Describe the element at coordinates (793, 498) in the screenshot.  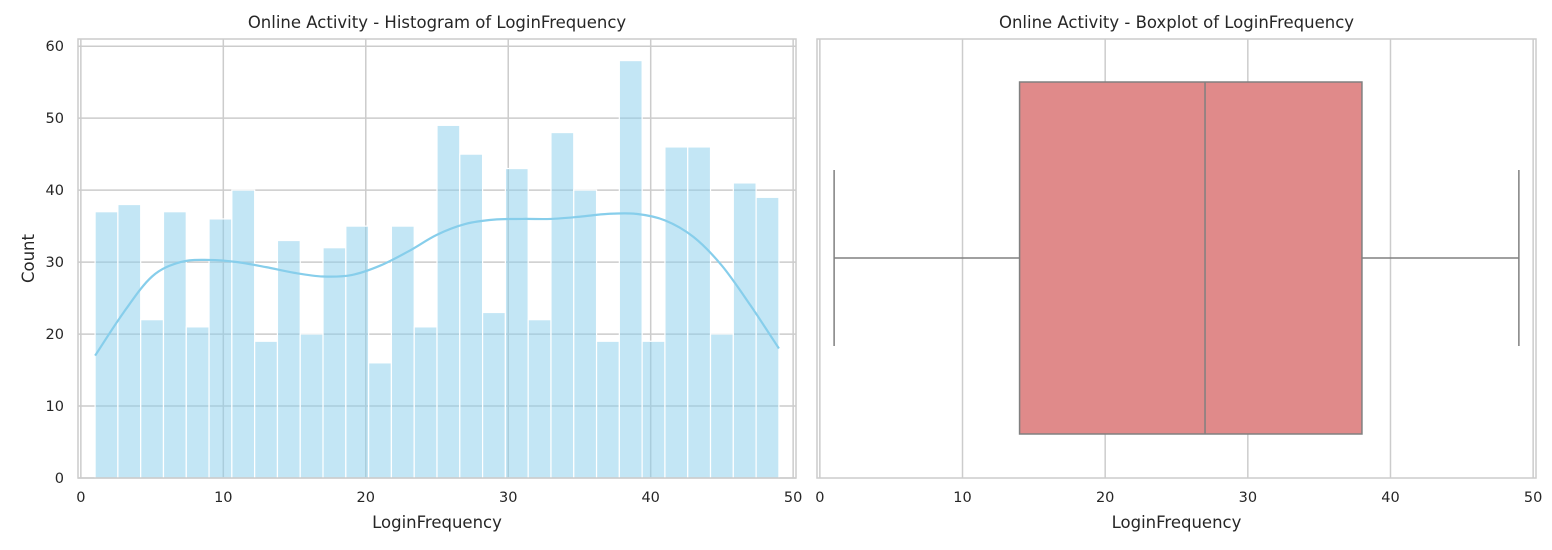
I see `histogram-x-tick-label: 50` at that location.